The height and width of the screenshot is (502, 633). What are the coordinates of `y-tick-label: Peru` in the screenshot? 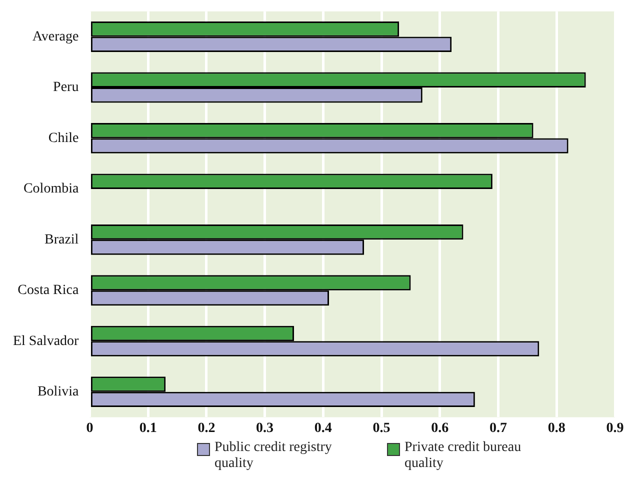 It's located at (66, 88).